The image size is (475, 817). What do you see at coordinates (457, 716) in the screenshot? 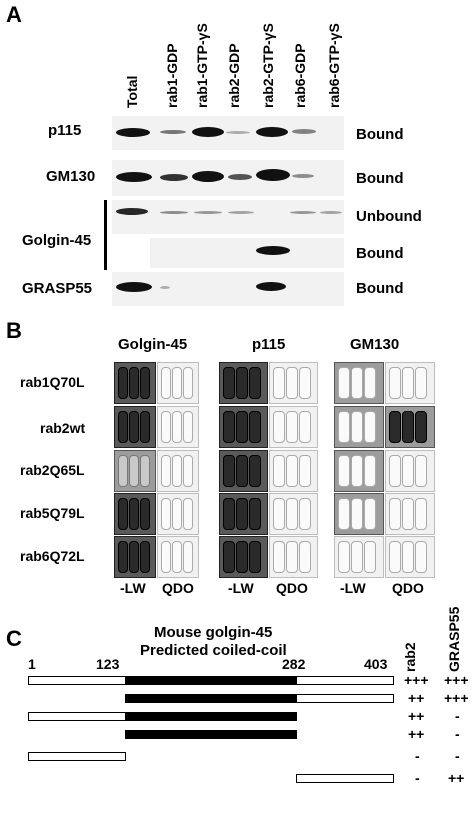
I see `grasp55-score-3: -` at bounding box center [457, 716].